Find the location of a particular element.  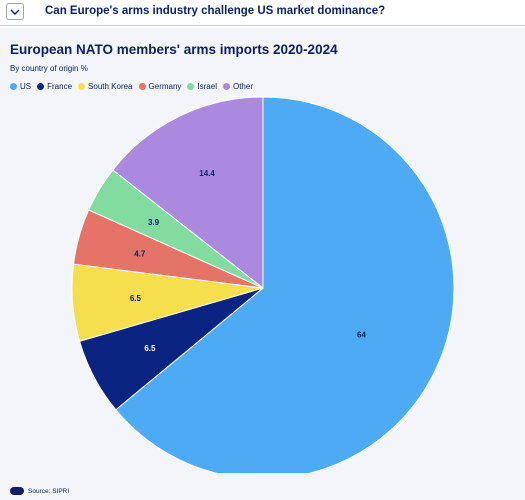

legend-item: US is located at coordinates (20, 86).